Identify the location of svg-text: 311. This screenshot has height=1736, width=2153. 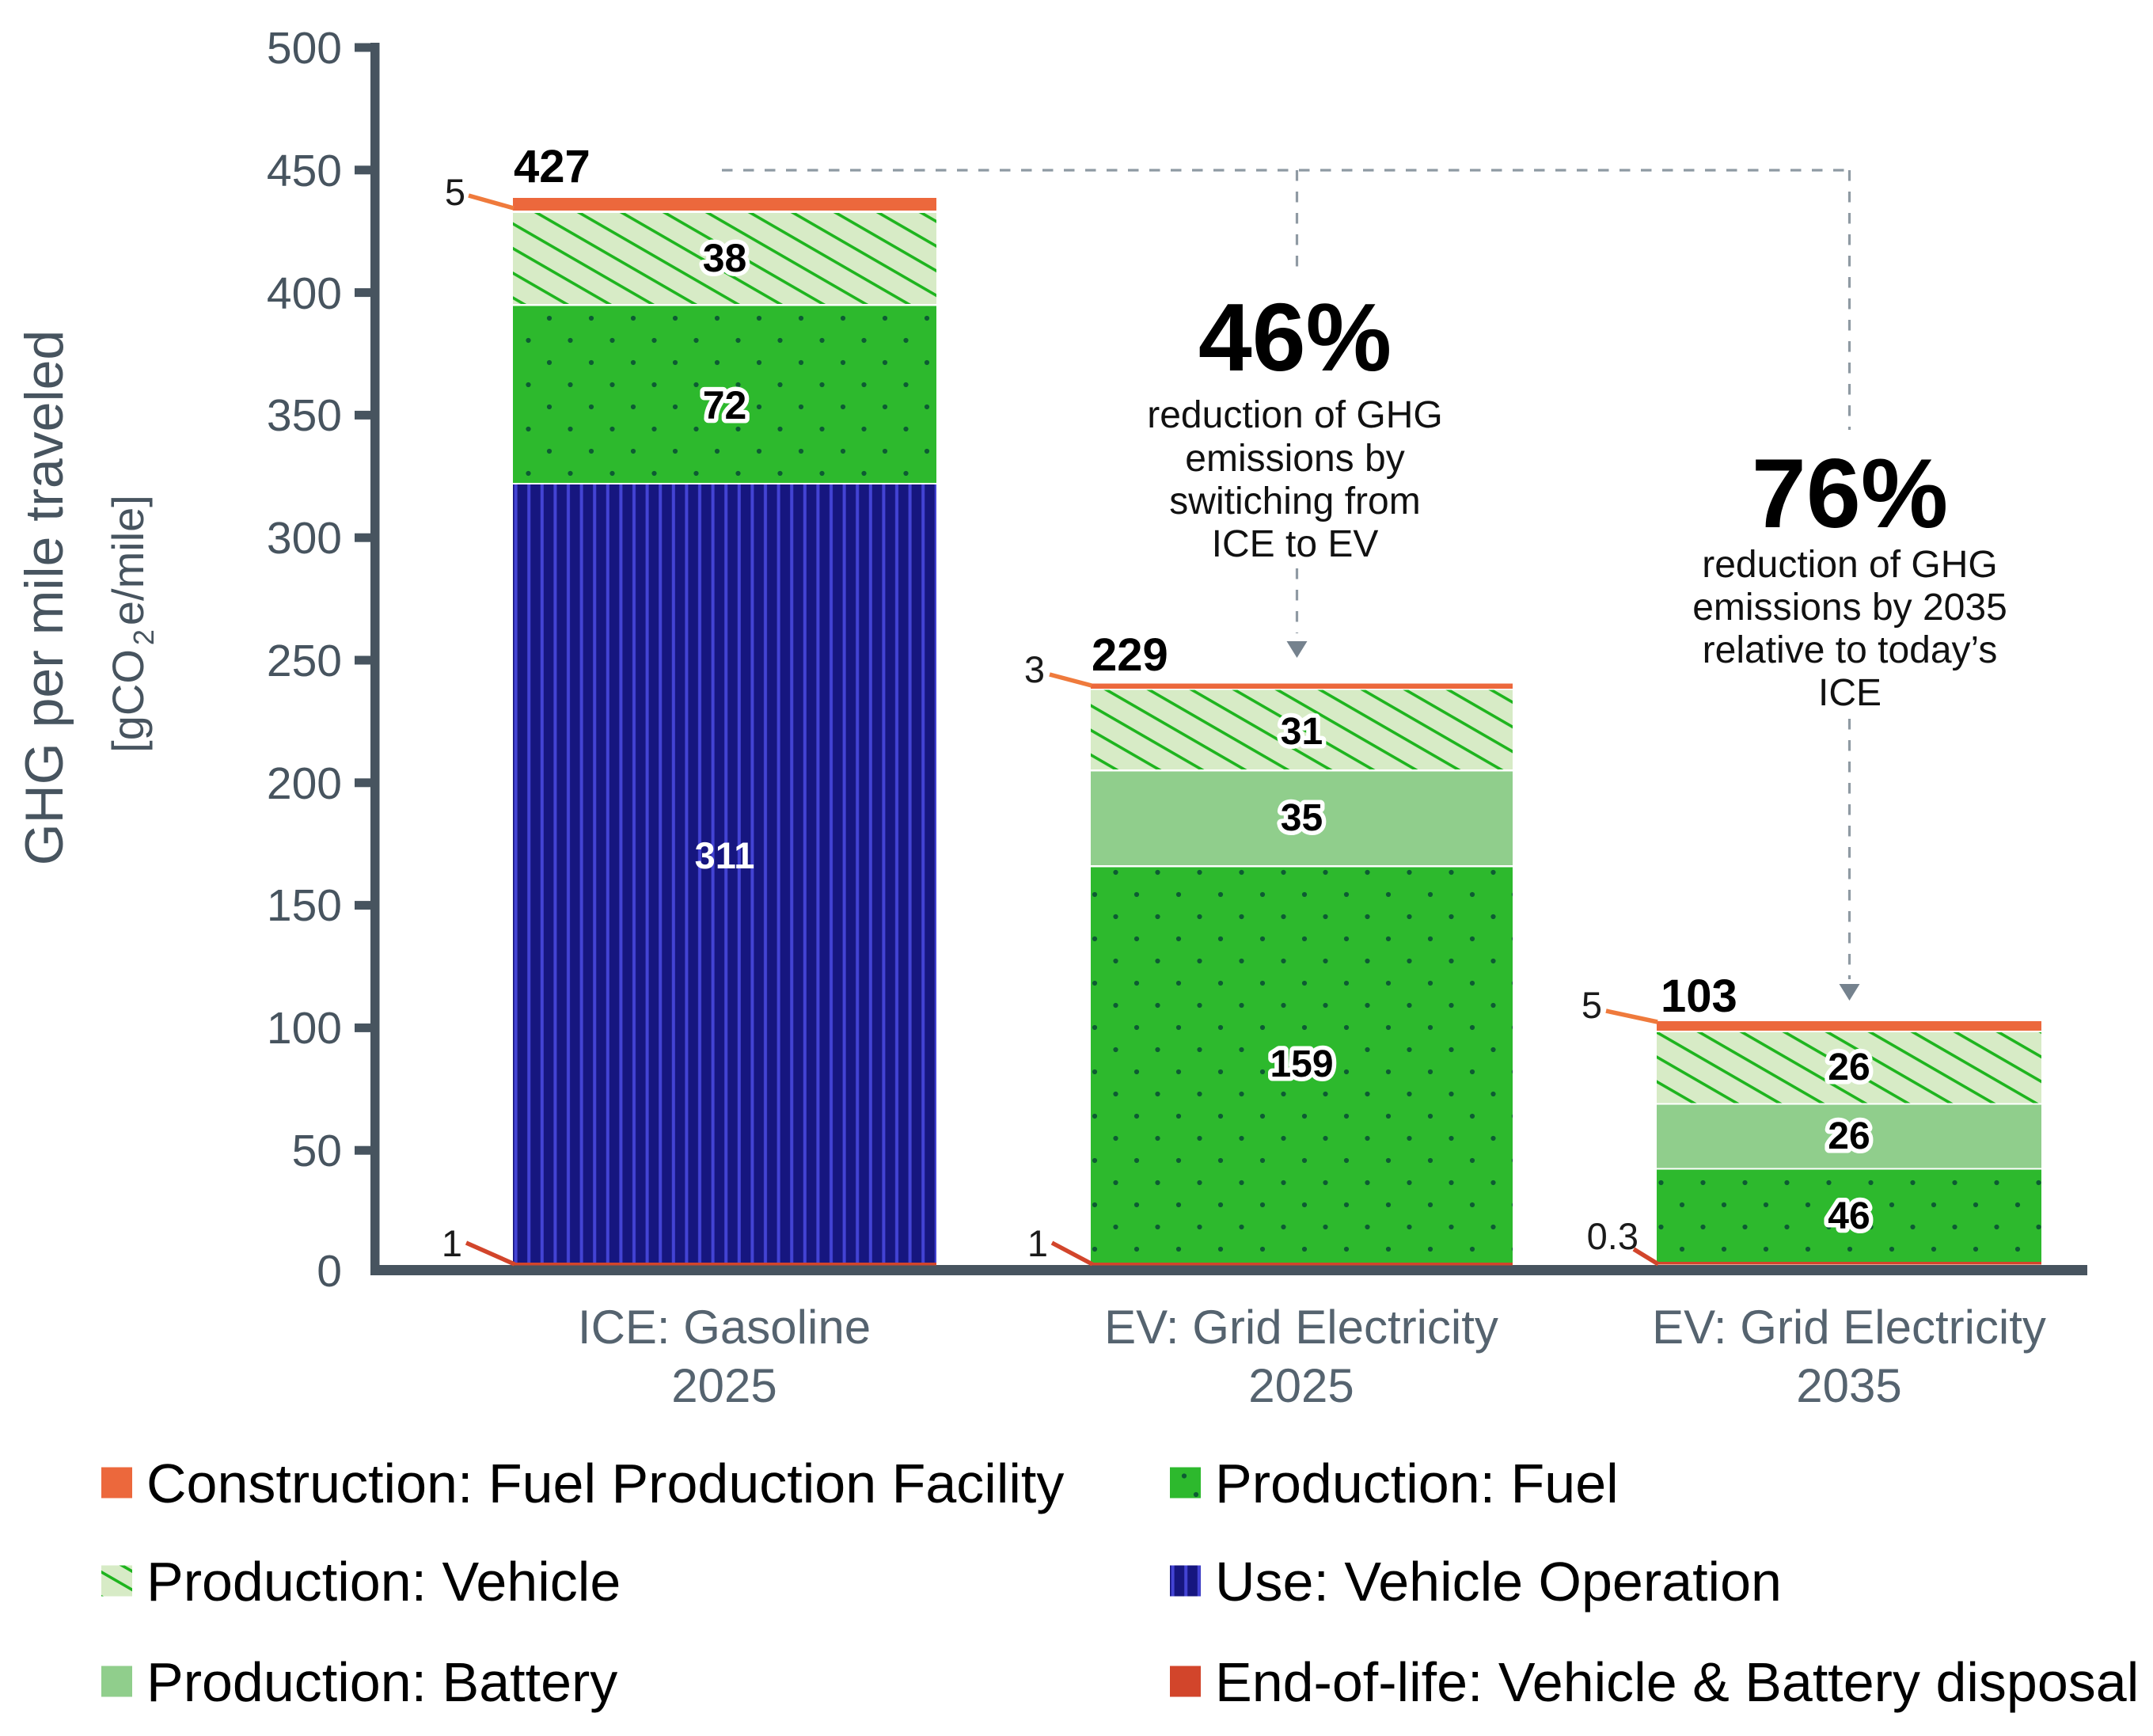
(725, 855).